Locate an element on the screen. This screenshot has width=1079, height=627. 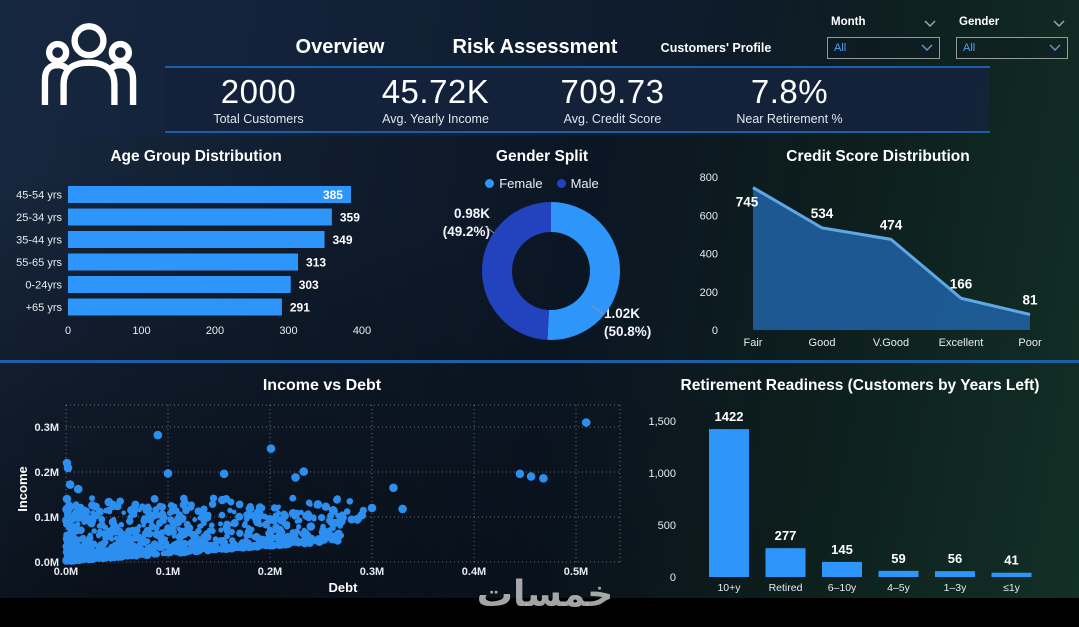
retirement-y-tick-label: 500 is located at coordinates (667, 526).